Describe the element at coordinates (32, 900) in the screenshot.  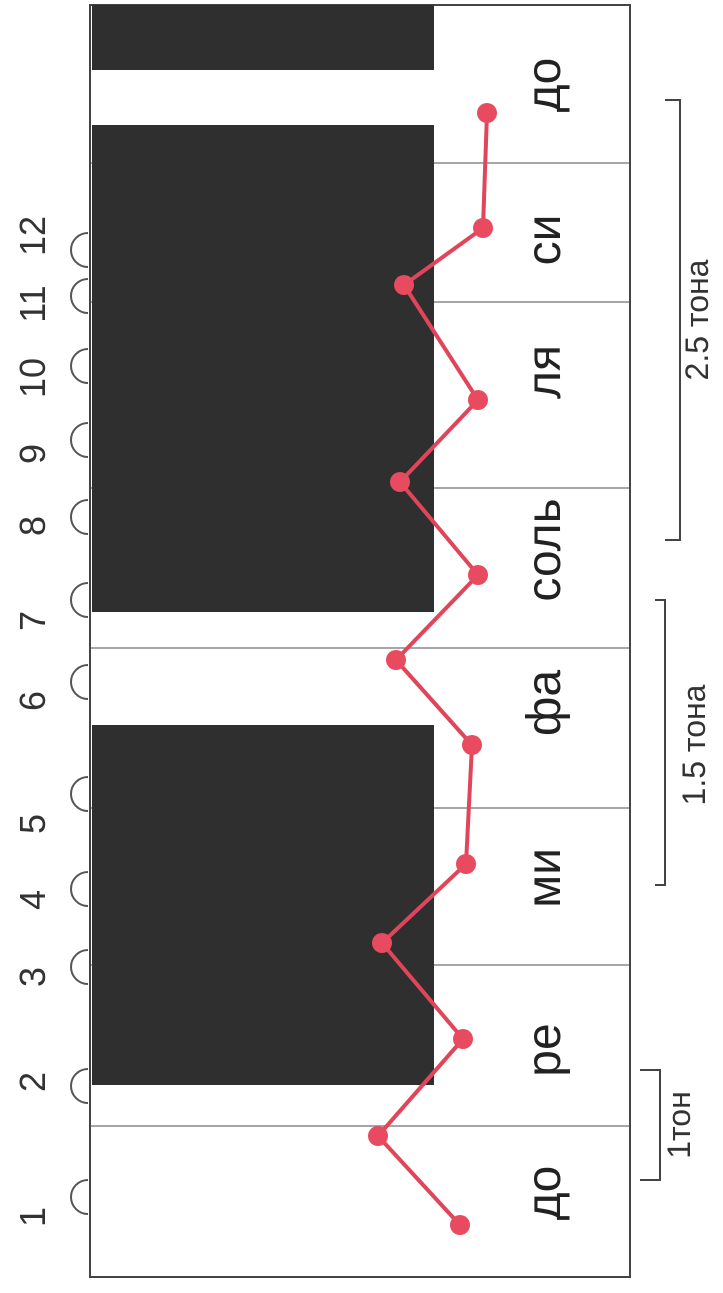
I see `semitone-number: 4` at that location.